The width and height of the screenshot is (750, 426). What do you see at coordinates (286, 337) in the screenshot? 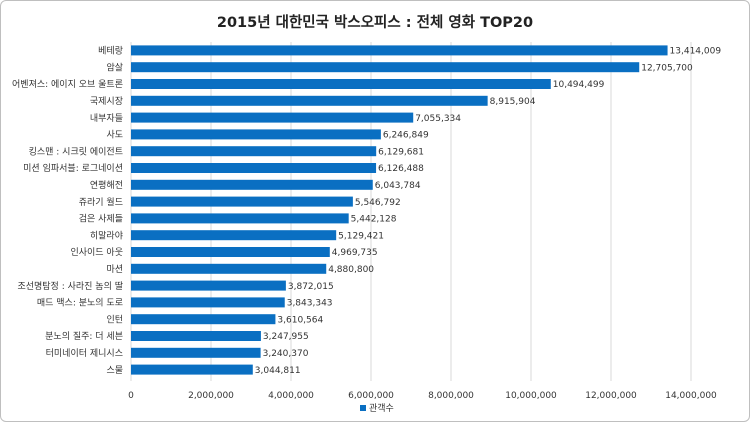
I see `data-label: 3,247,955` at bounding box center [286, 337].